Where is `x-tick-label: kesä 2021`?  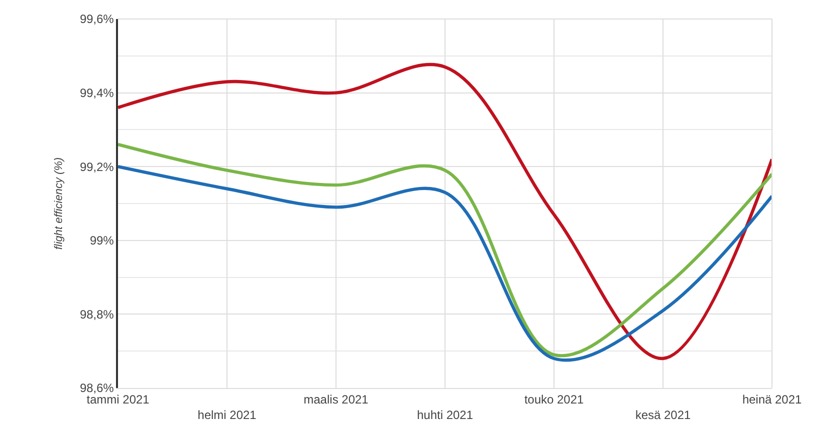
x-tick-label: kesä 2021 is located at coordinates (663, 415).